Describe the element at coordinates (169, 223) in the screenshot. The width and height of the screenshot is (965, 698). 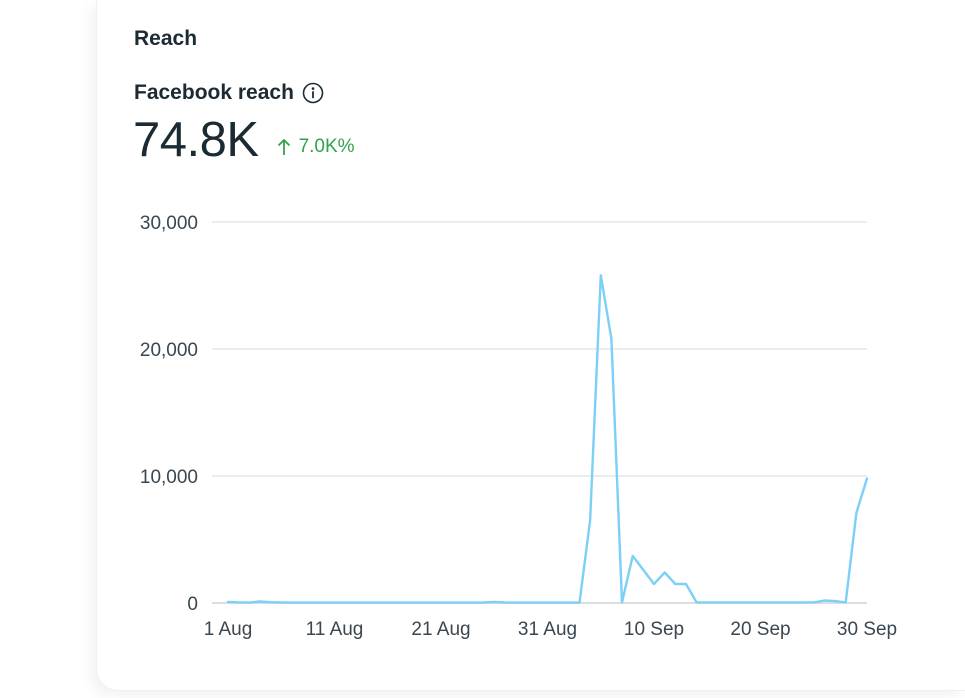
I see `y-tick-label: 30,000` at that location.